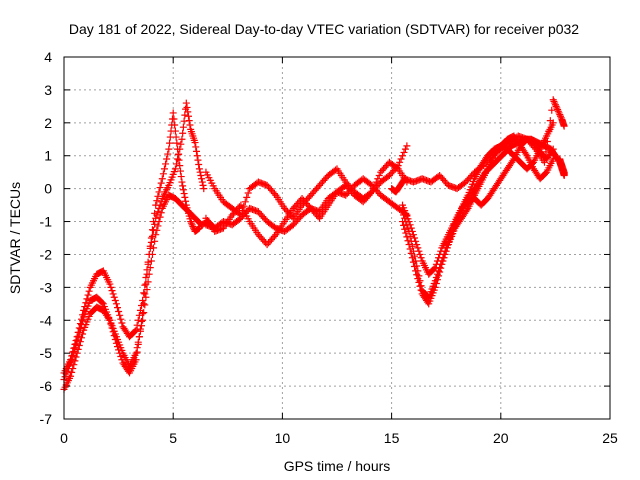  Describe the element at coordinates (46, 254) in the screenshot. I see `y-tick-label: -2` at that location.